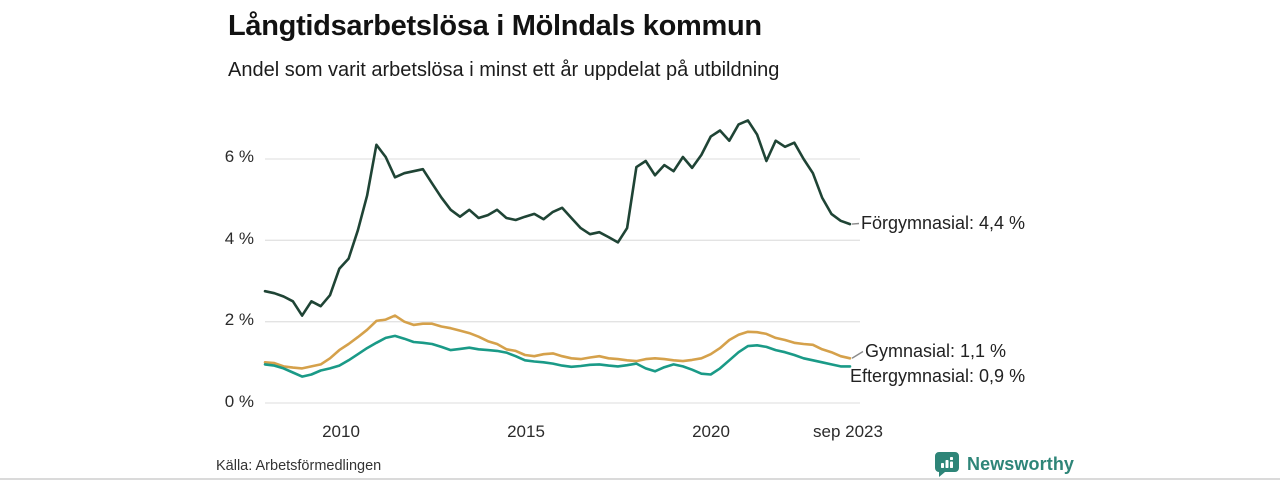  Describe the element at coordinates (239, 156) in the screenshot. I see `y-axis-tick-label: 6 %` at that location.